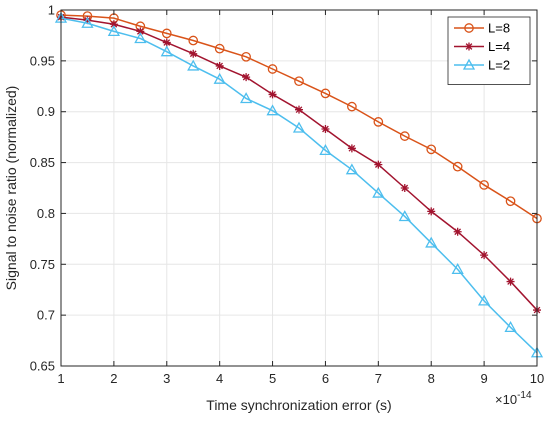 Image resolution: width=550 pixels, height=439 pixels. I want to click on y-tick-label: 0.65, so click(42, 366).